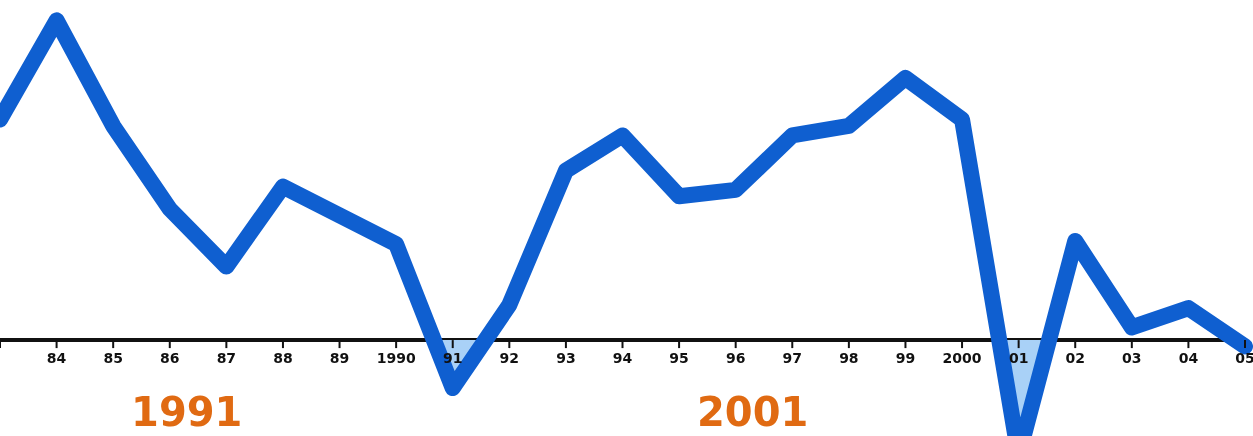 The image size is (1253, 436). What do you see at coordinates (1132, 357) in the screenshot?
I see `x-tick-label: 03` at bounding box center [1132, 357].